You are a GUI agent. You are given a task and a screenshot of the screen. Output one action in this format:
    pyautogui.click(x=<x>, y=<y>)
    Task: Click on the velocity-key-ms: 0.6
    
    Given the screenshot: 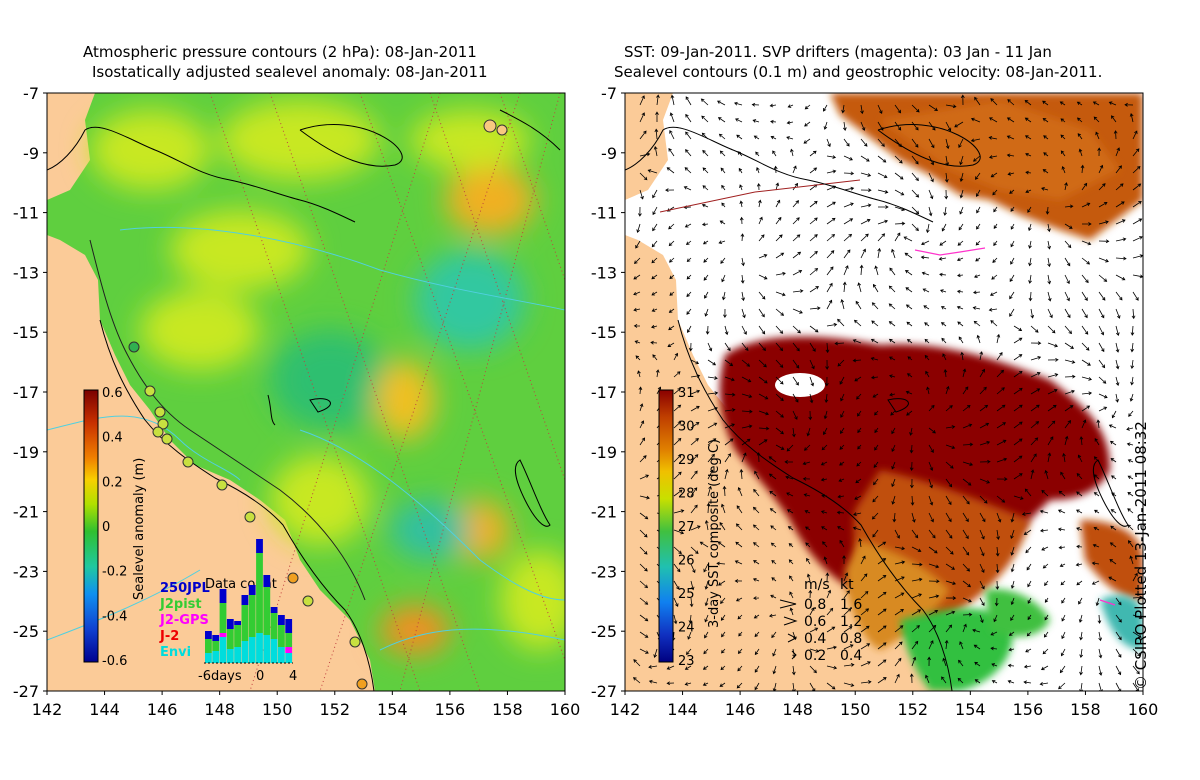 What is the action you would take?
    pyautogui.click(x=815, y=622)
    